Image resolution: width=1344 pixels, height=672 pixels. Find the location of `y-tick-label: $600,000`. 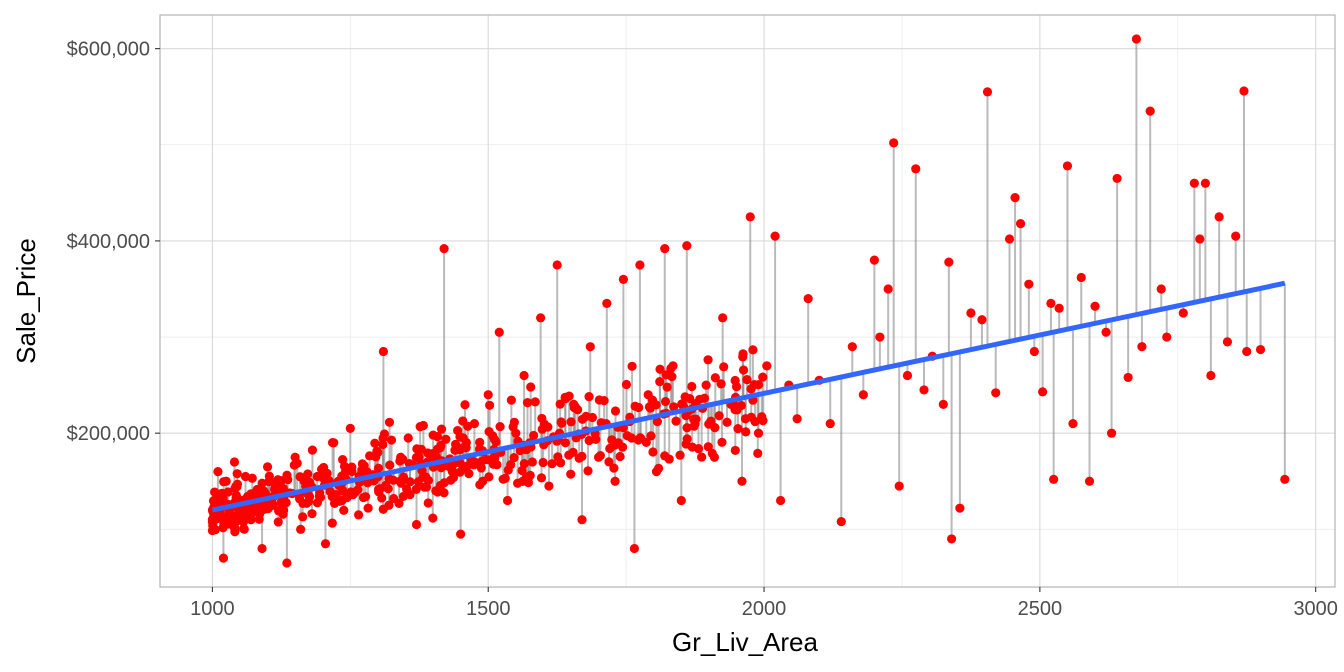

y-tick-label: $600,000 is located at coordinates (108, 50).